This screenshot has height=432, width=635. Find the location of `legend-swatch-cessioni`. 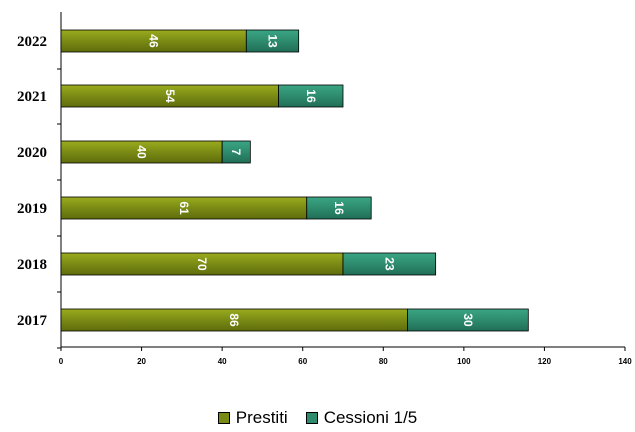

legend-swatch-cessioni is located at coordinates (311, 418).